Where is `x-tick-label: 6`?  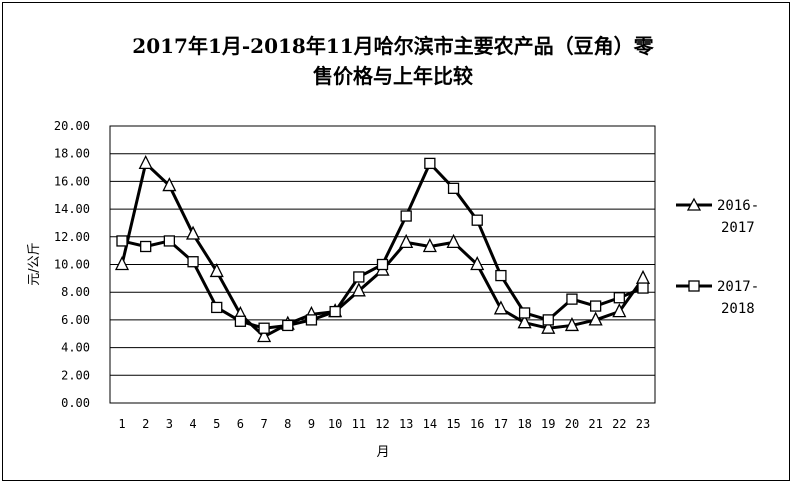
x-tick-label: 6 is located at coordinates (240, 424).